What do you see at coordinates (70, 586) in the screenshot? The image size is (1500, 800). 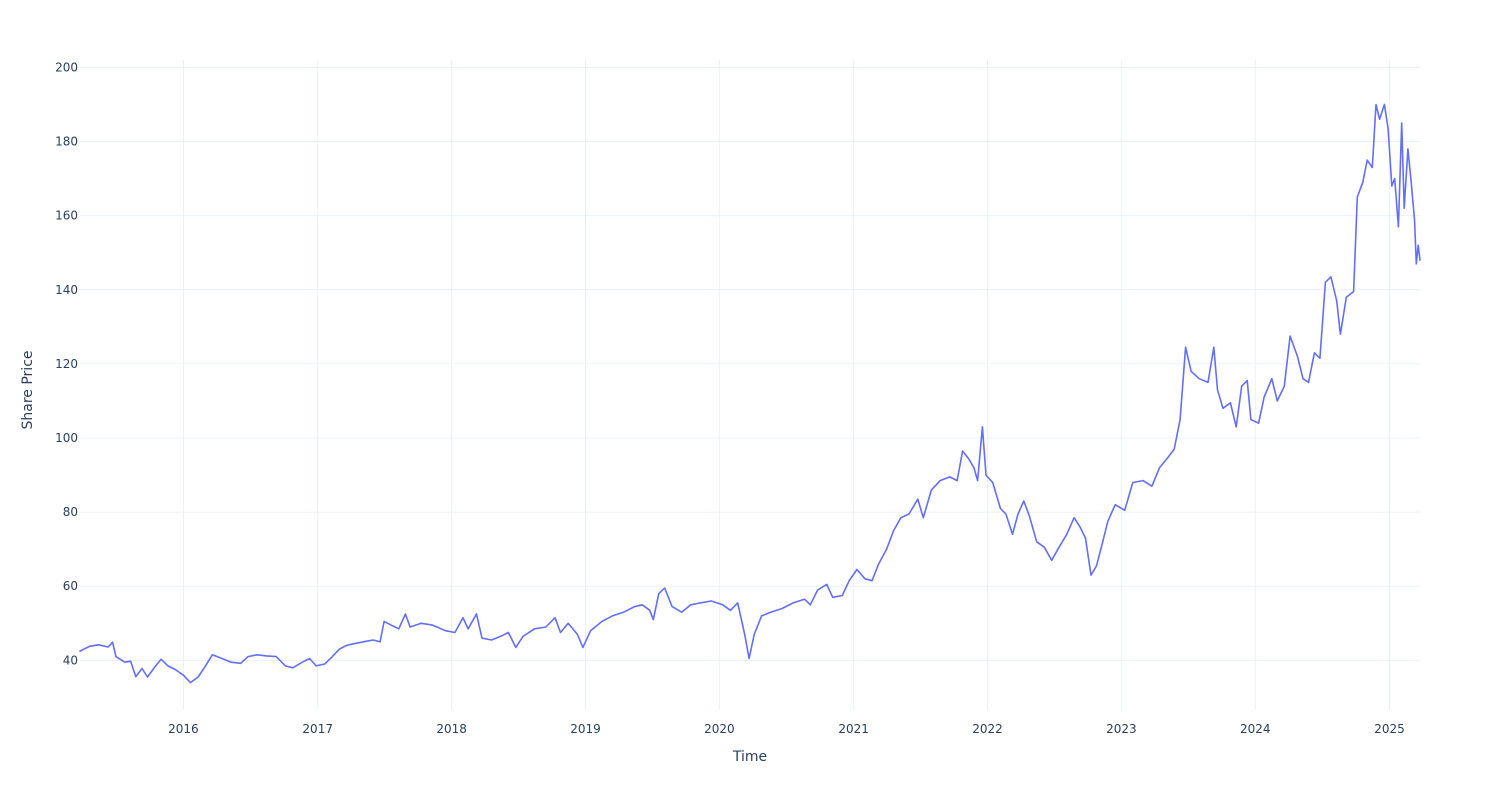 I see `y-tick-label: 60` at bounding box center [70, 586].